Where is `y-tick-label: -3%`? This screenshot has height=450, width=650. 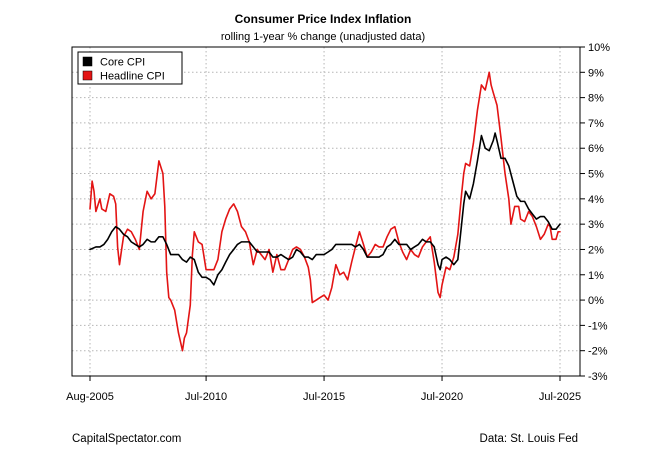 y-tick-label: -3% is located at coordinates (598, 377).